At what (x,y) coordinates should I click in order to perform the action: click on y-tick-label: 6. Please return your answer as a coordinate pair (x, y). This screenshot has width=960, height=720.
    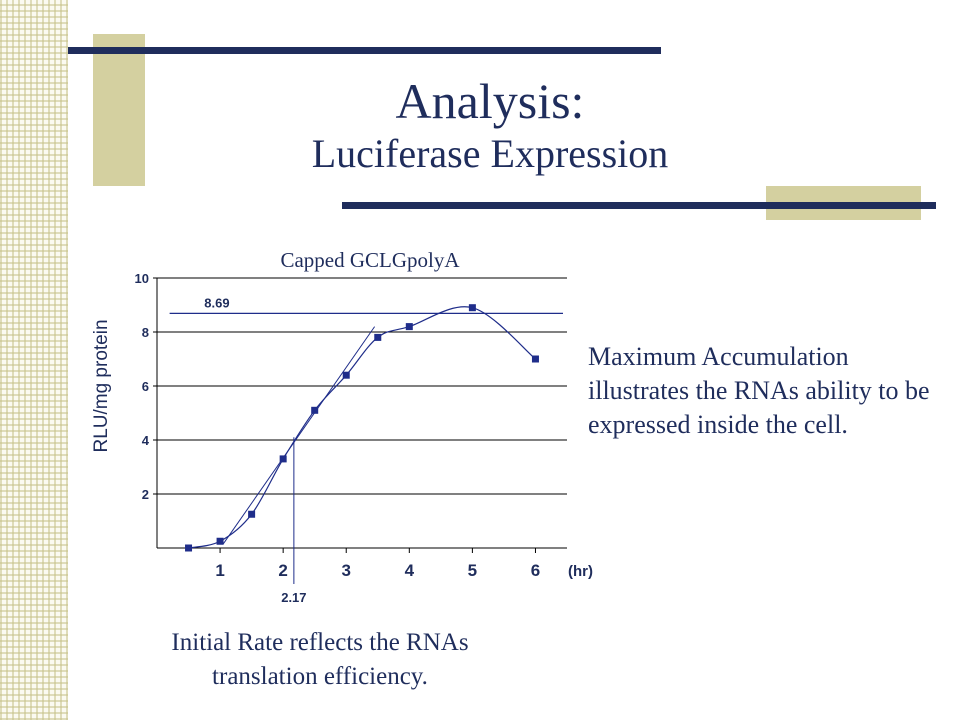
    Looking at the image, I should click on (145, 386).